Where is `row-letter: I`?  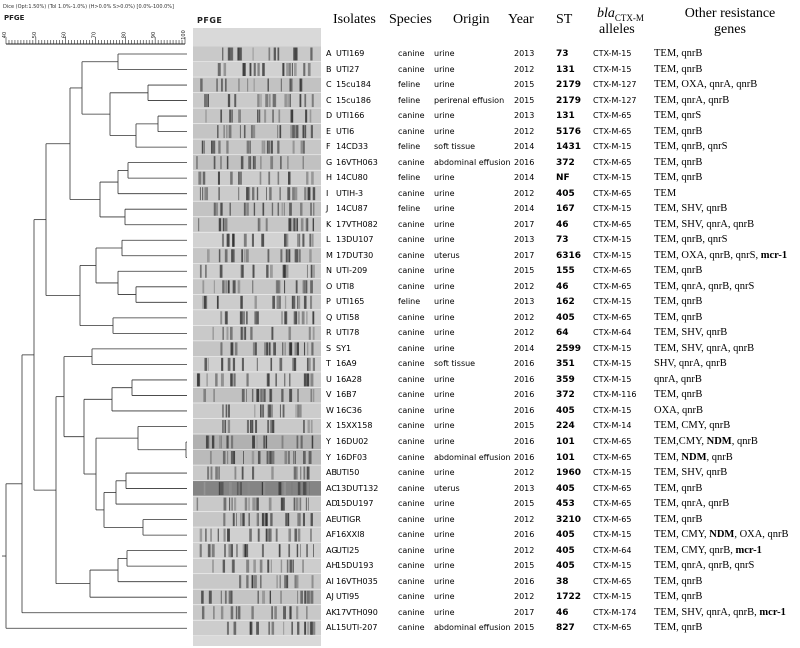
row-letter: I is located at coordinates (327, 193).